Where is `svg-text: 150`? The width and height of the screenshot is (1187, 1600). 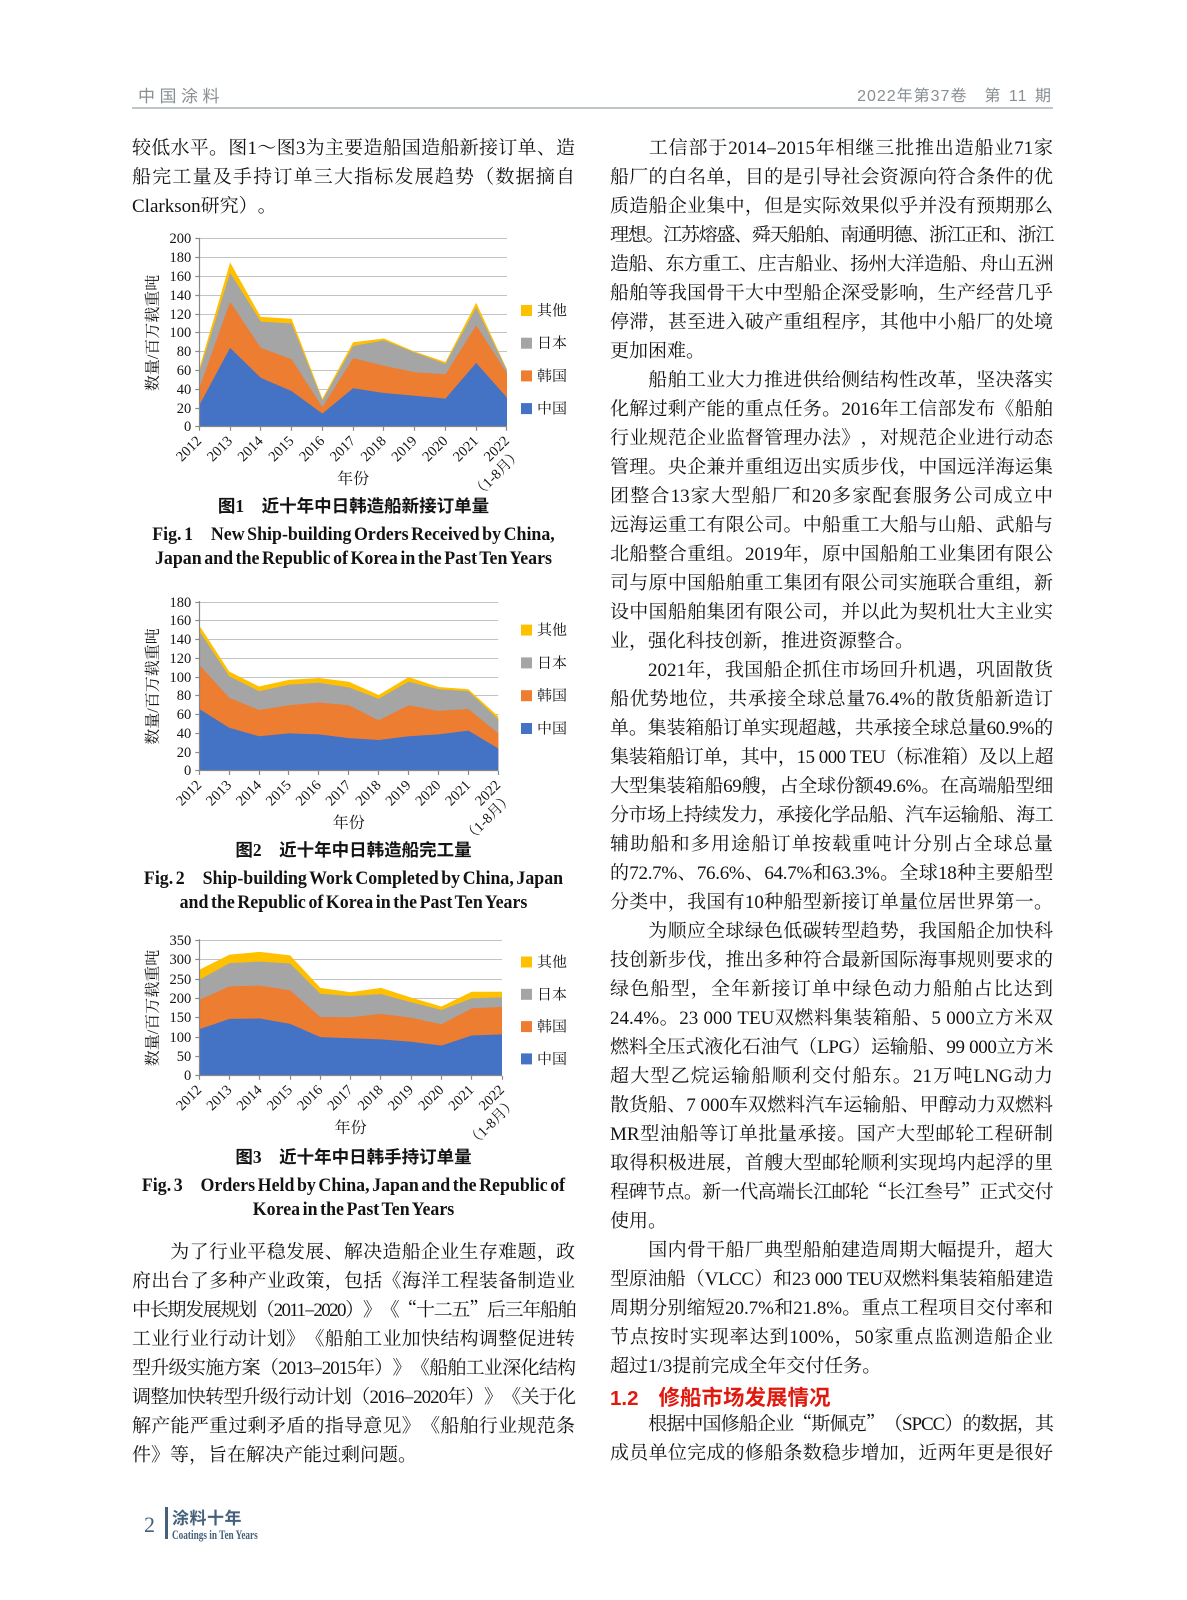
svg-text: 150 is located at coordinates (181, 1016).